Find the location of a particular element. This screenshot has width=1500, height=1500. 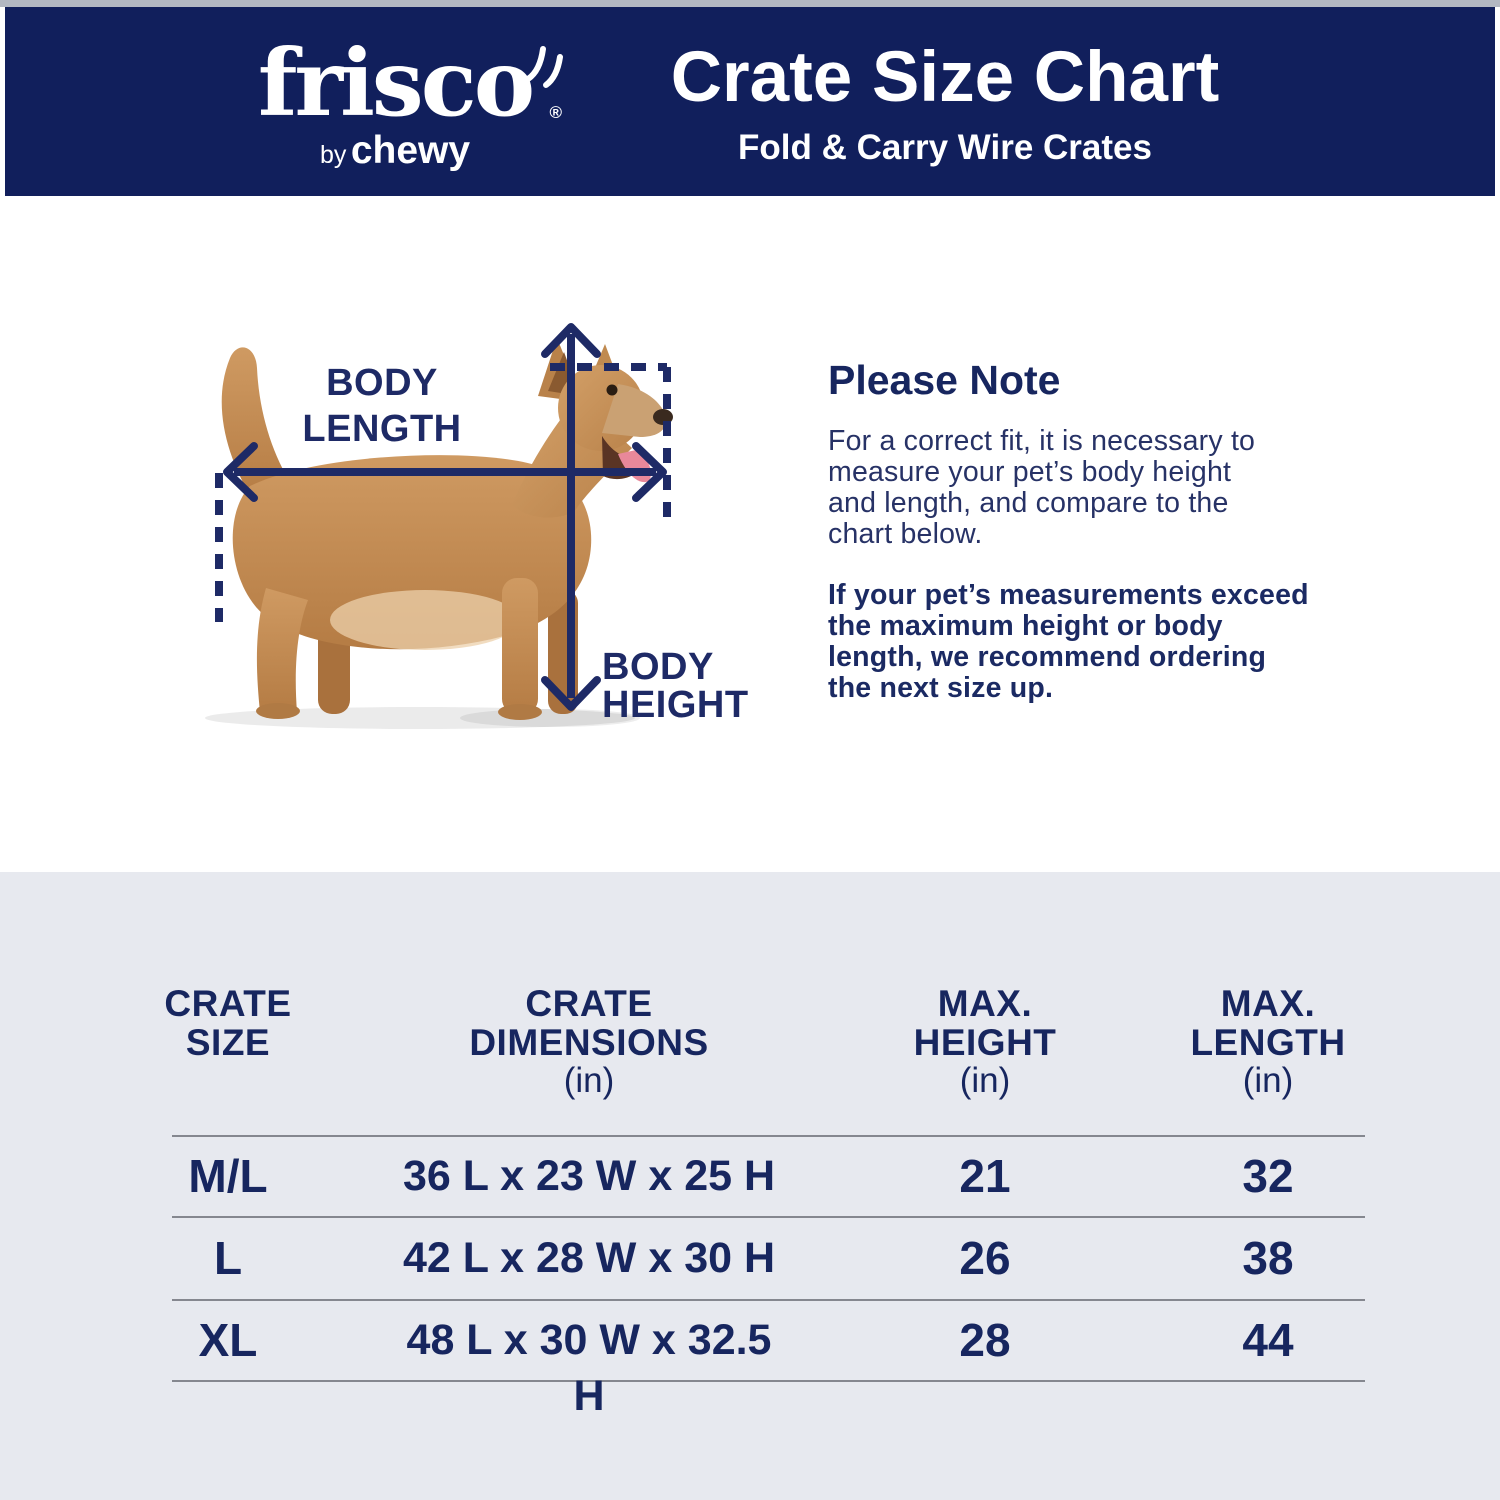

col2-line2: DIMENSIONS is located at coordinates (589, 1042).